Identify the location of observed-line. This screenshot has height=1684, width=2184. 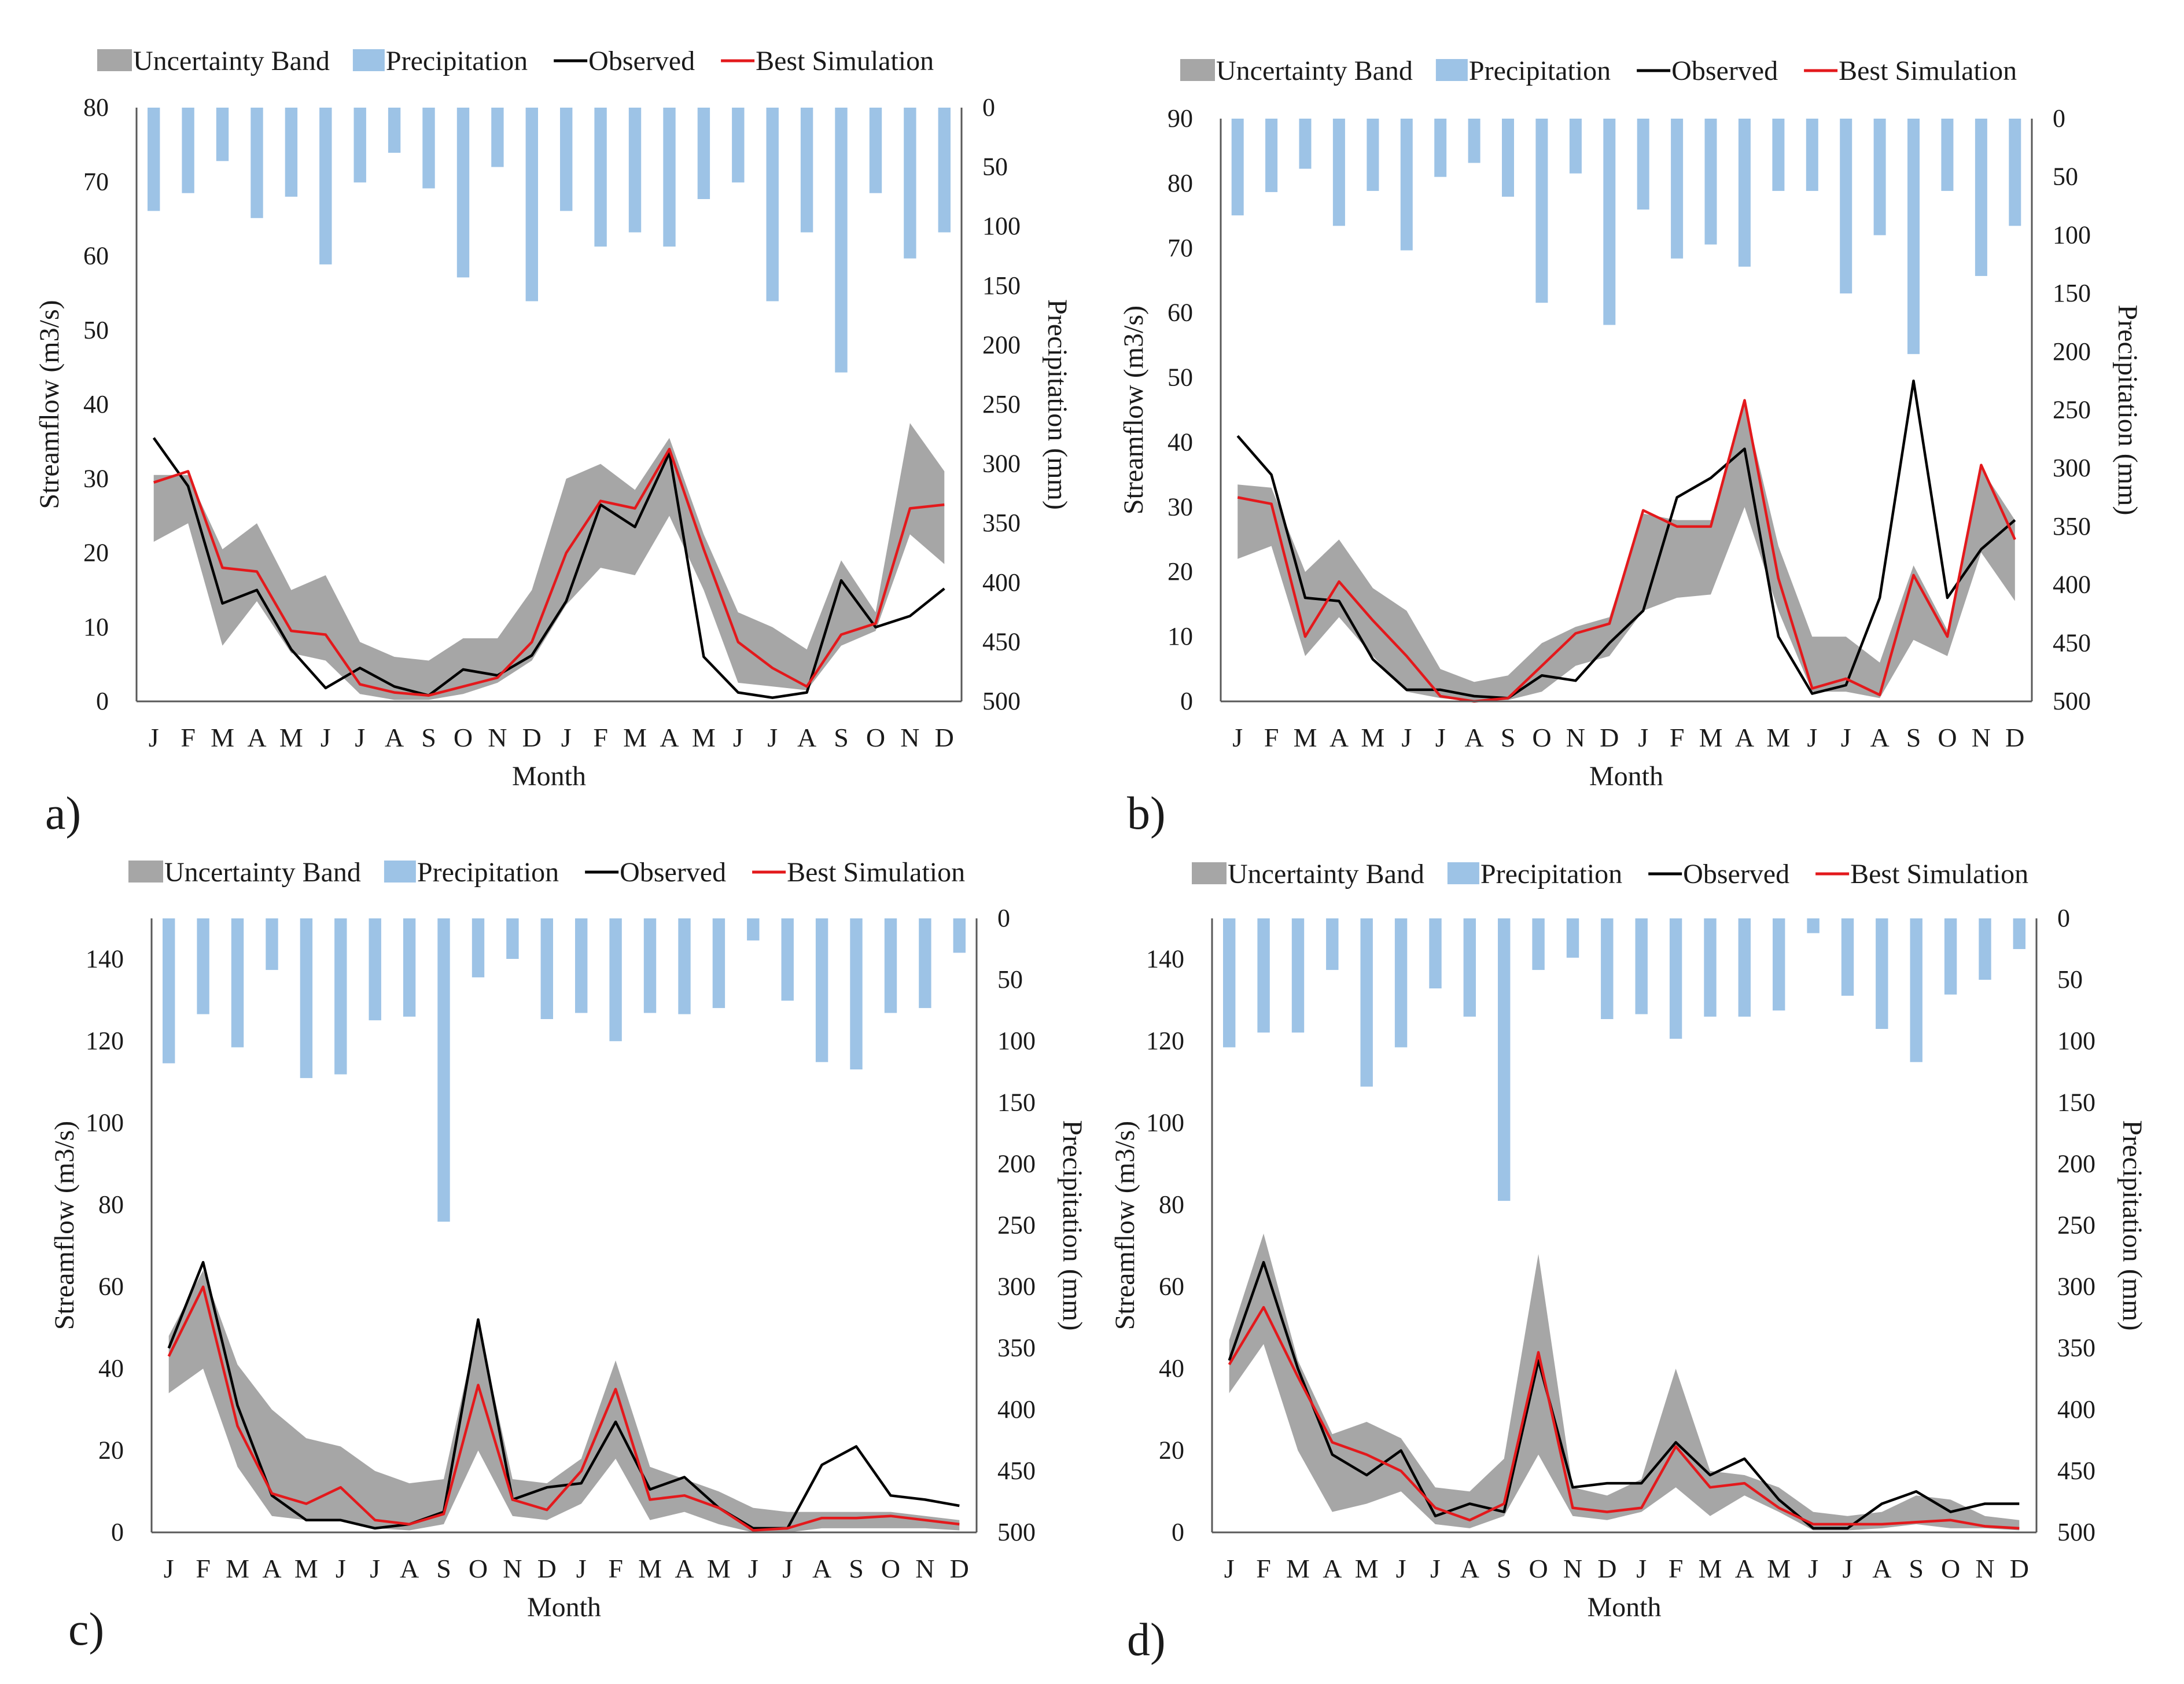
(1626, 540).